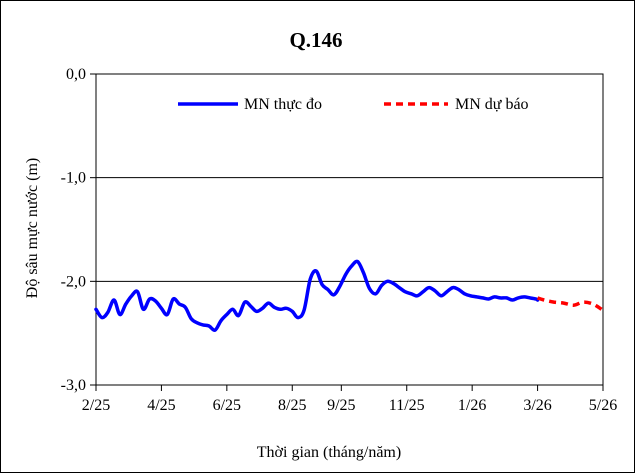  I want to click on x-tick-label-1: 4/25, so click(161, 405).